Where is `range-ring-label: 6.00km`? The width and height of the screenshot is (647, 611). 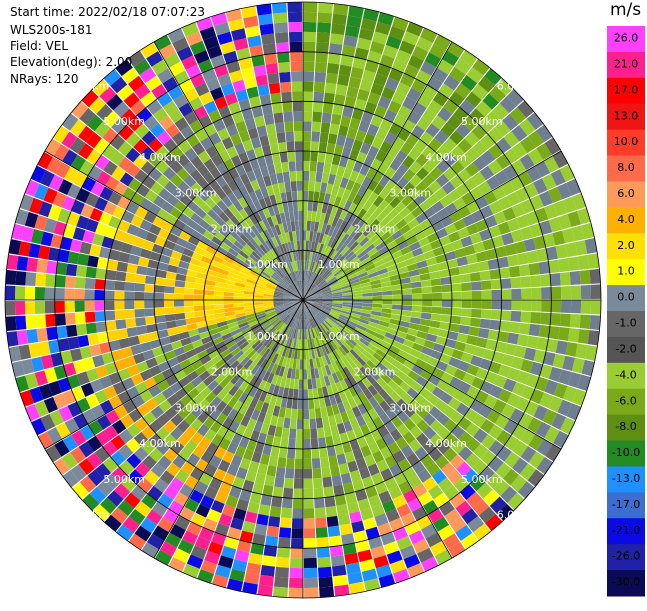
range-ring-label: 6.00km is located at coordinates (89, 515).